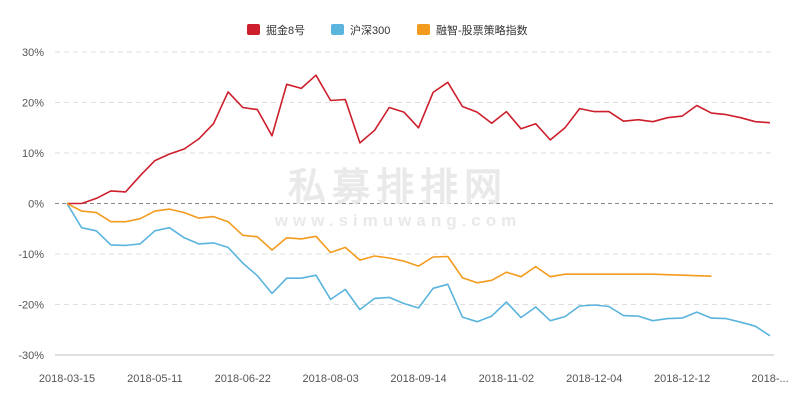 The height and width of the screenshot is (405, 800). I want to click on y-tick-label: -10%, so click(31, 255).